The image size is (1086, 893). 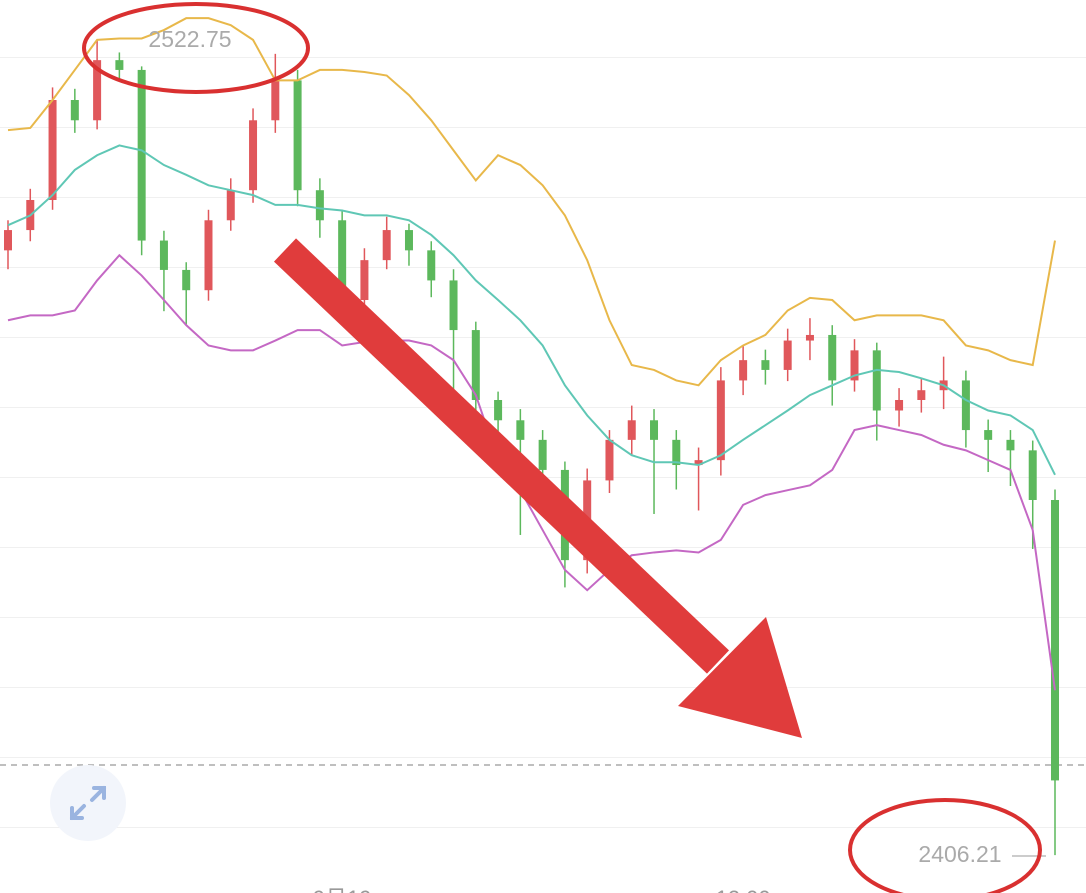 I want to click on arrow-head, so click(x=740, y=677).